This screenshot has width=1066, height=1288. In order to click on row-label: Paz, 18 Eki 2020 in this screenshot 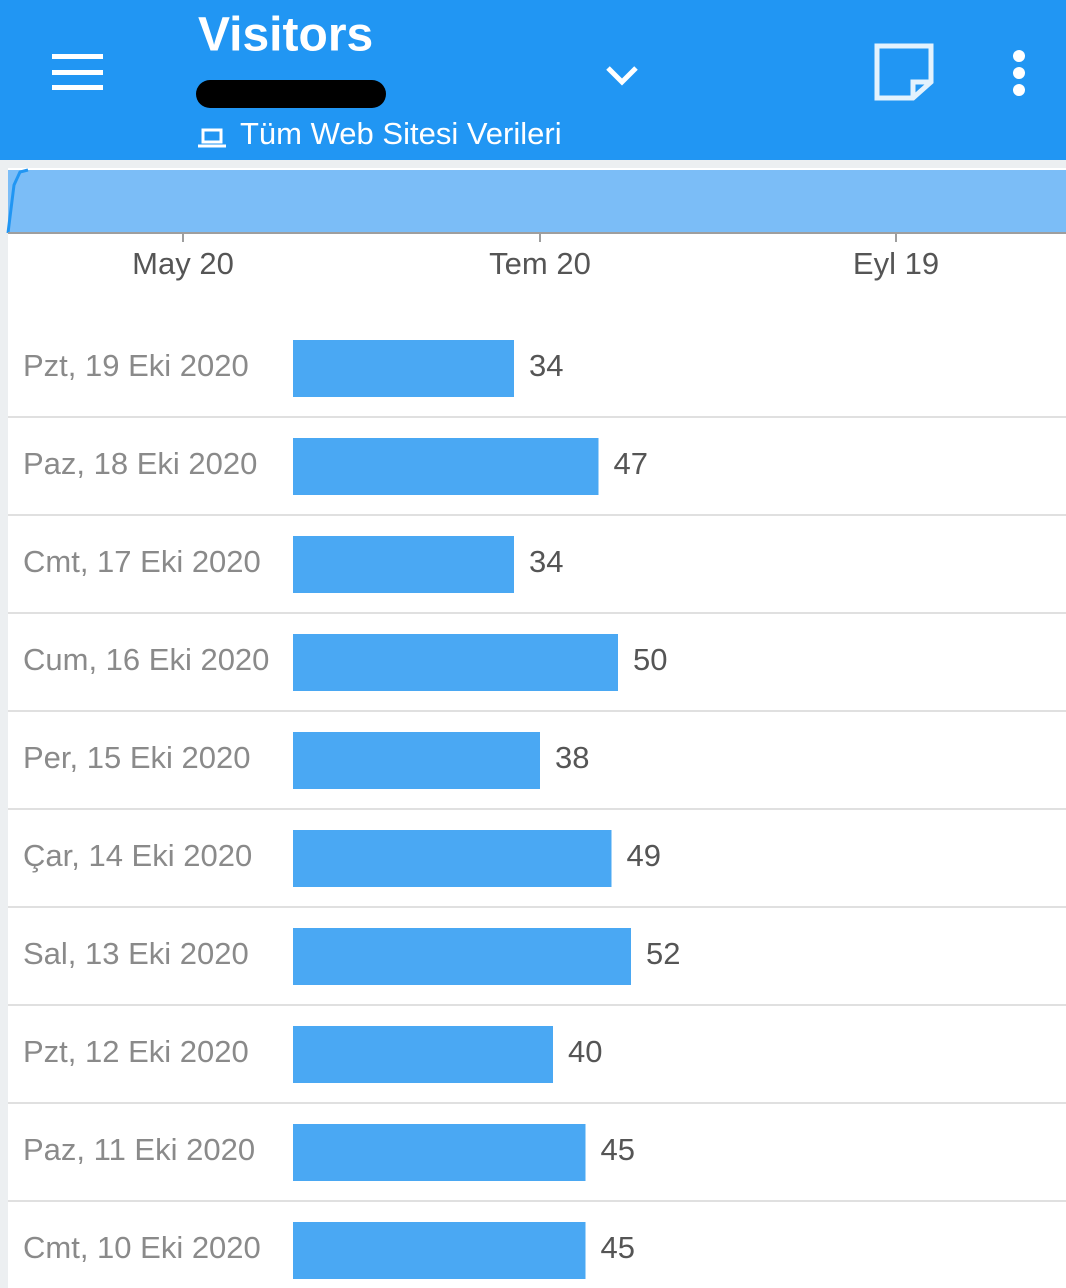, I will do `click(140, 463)`.